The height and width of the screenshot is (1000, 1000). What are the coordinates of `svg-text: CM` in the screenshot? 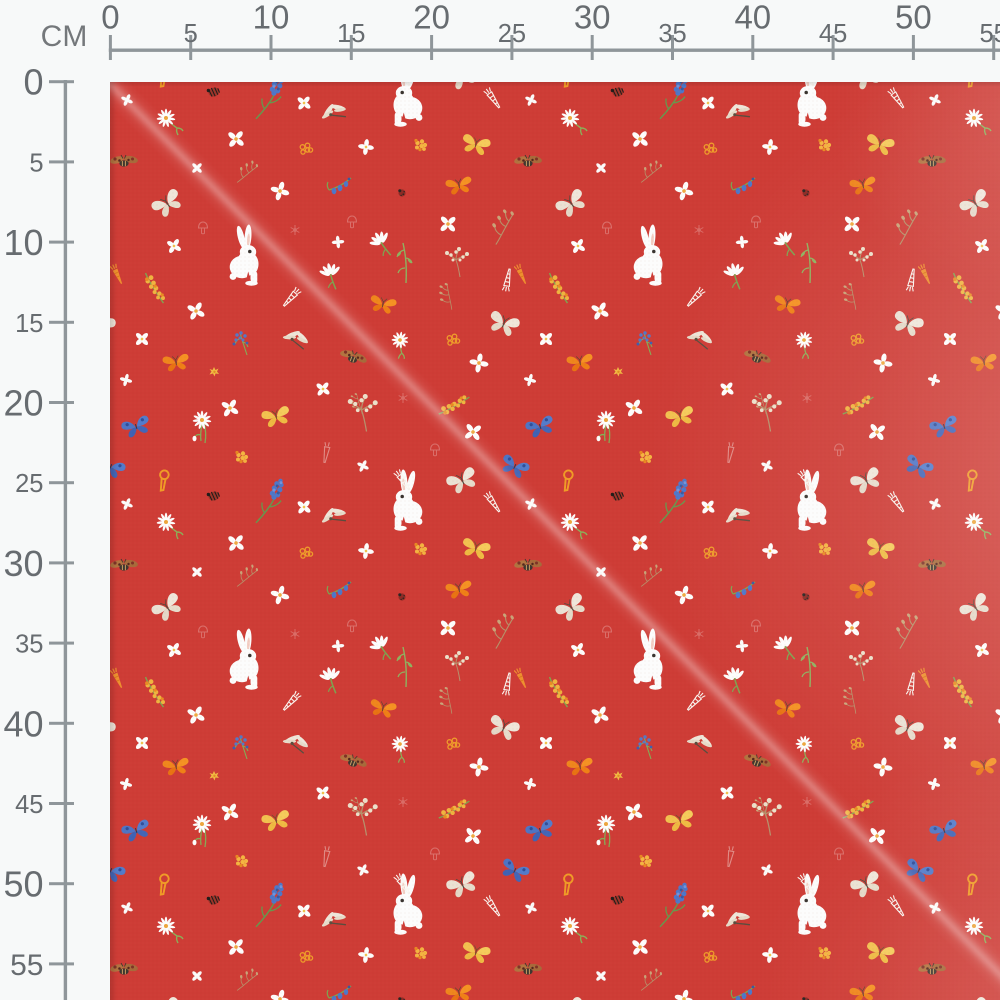 It's located at (64, 36).